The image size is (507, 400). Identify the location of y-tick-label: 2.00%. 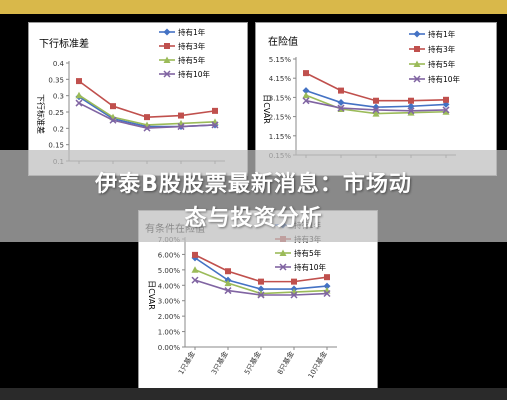
(169, 317).